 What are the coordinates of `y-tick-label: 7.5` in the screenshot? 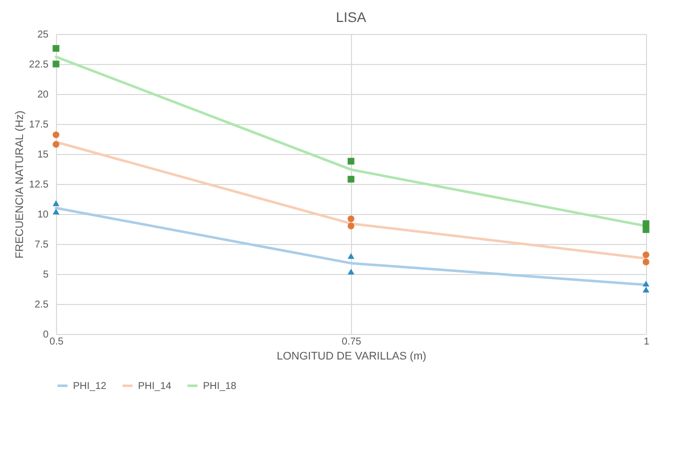 It's located at (41, 245).